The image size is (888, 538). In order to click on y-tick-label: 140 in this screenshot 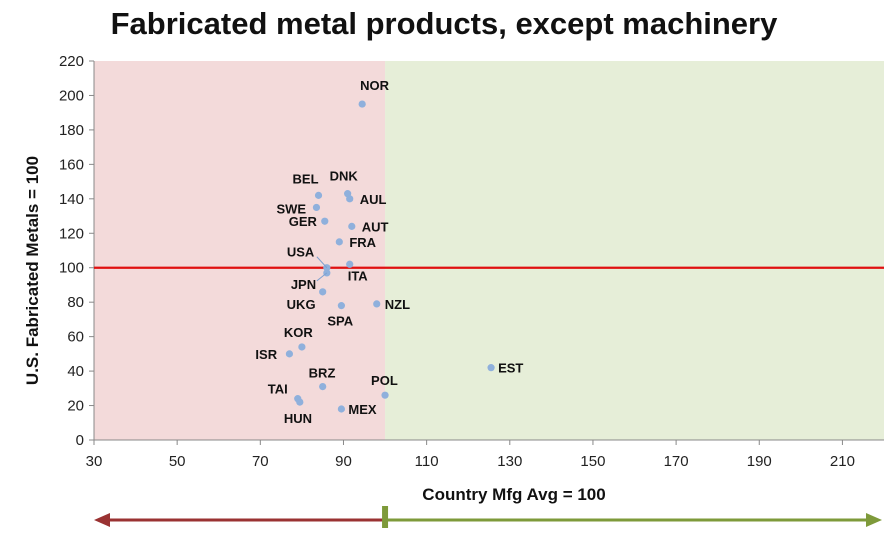, I will do `click(71, 199)`.